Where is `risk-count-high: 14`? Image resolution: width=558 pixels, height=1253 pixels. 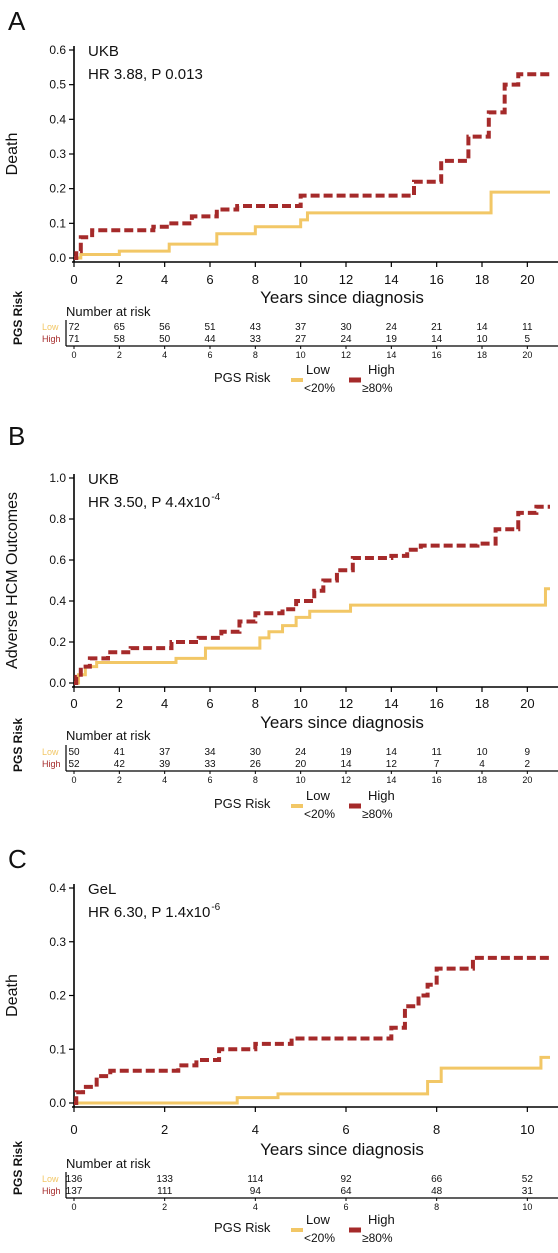
risk-count-high: 14 is located at coordinates (346, 764).